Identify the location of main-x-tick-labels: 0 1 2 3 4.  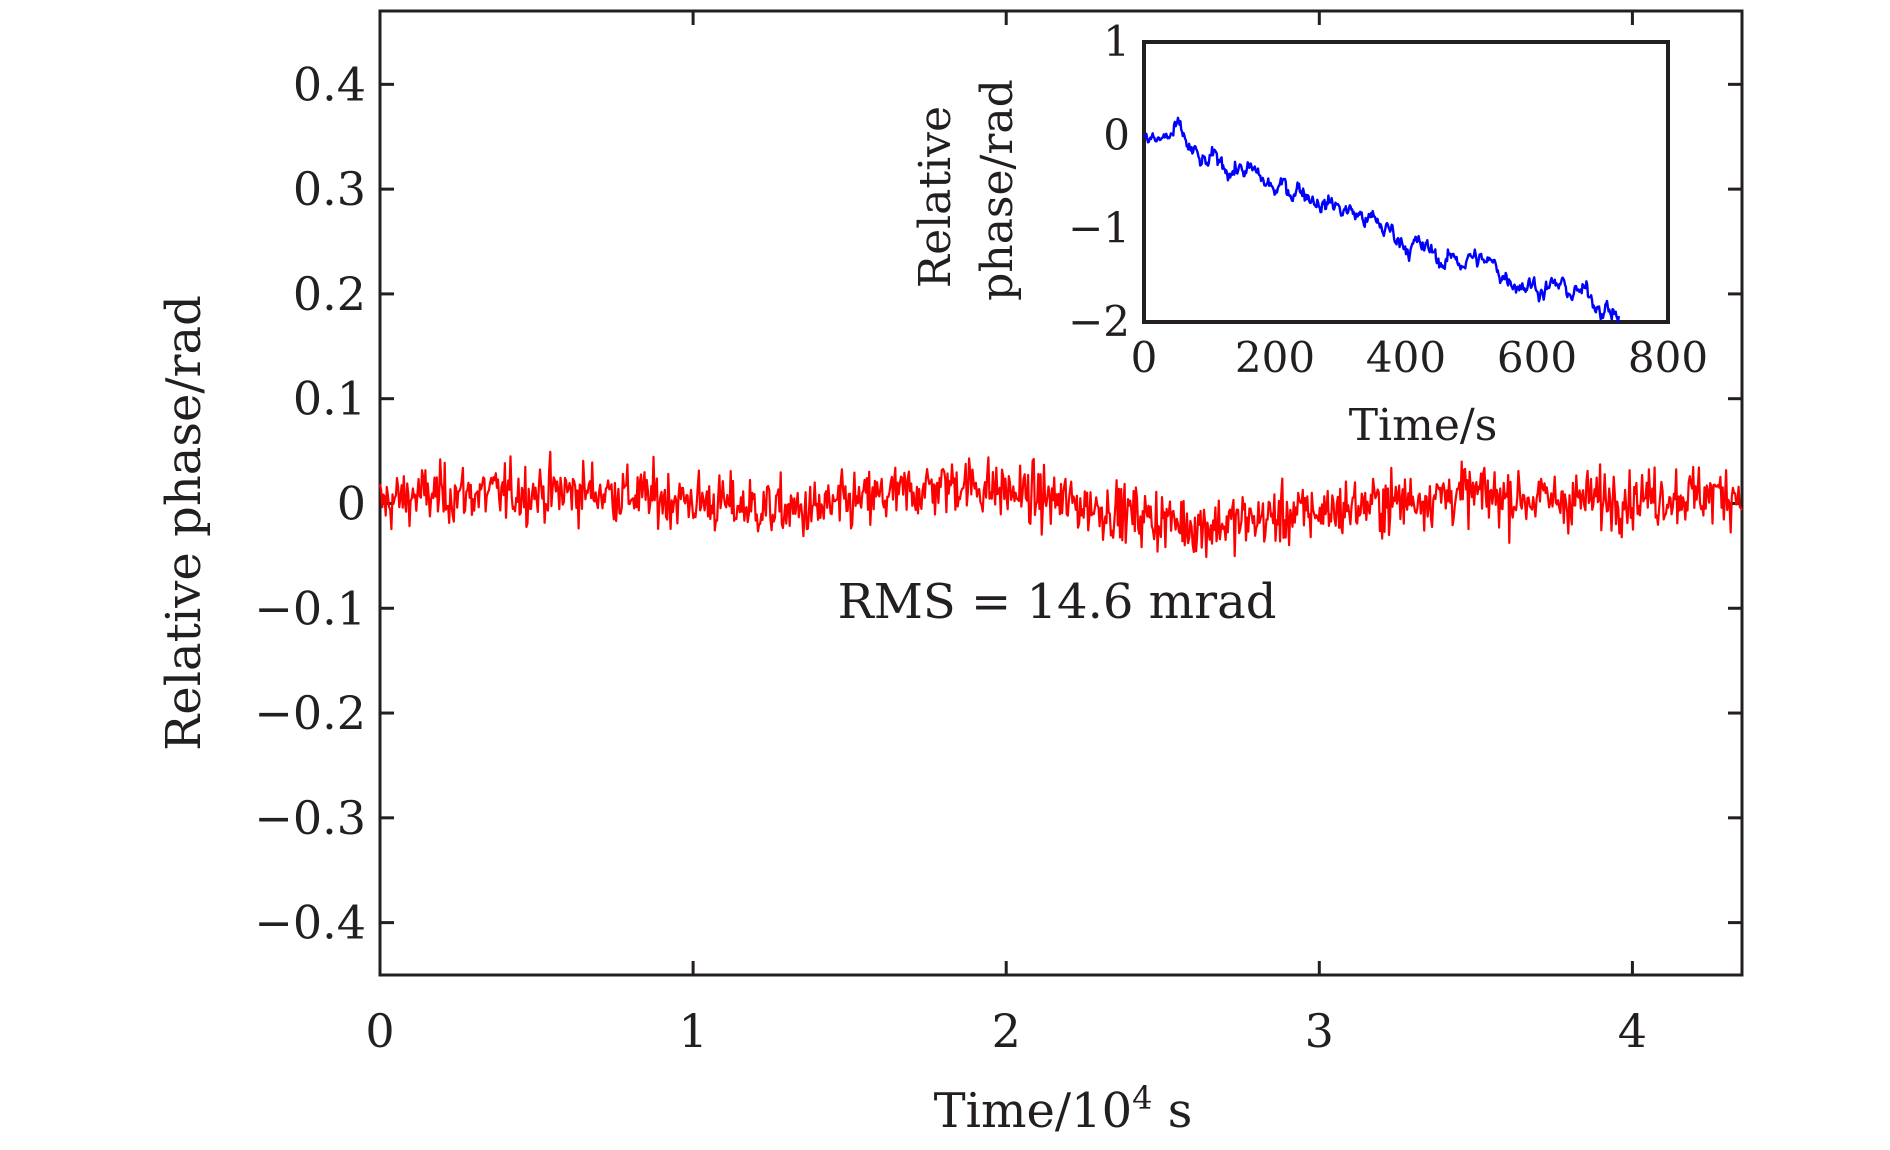
(1006, 1031).